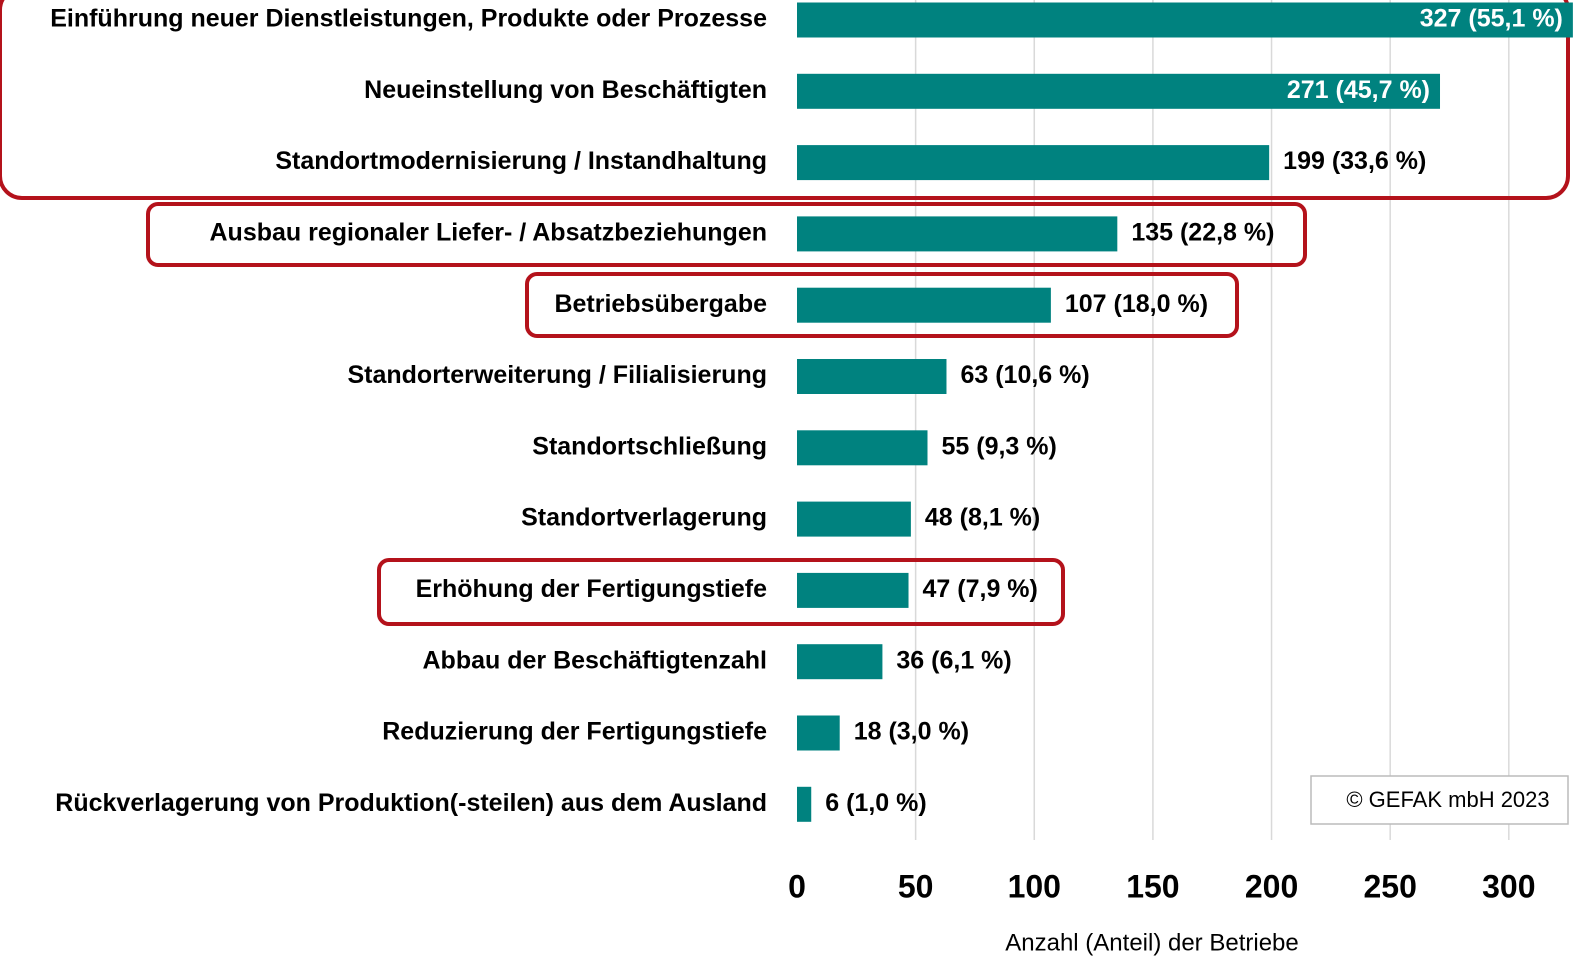 The height and width of the screenshot is (967, 1585). What do you see at coordinates (521, 161) in the screenshot?
I see `category-label: Standortmodernisierung / Instandhaltung` at bounding box center [521, 161].